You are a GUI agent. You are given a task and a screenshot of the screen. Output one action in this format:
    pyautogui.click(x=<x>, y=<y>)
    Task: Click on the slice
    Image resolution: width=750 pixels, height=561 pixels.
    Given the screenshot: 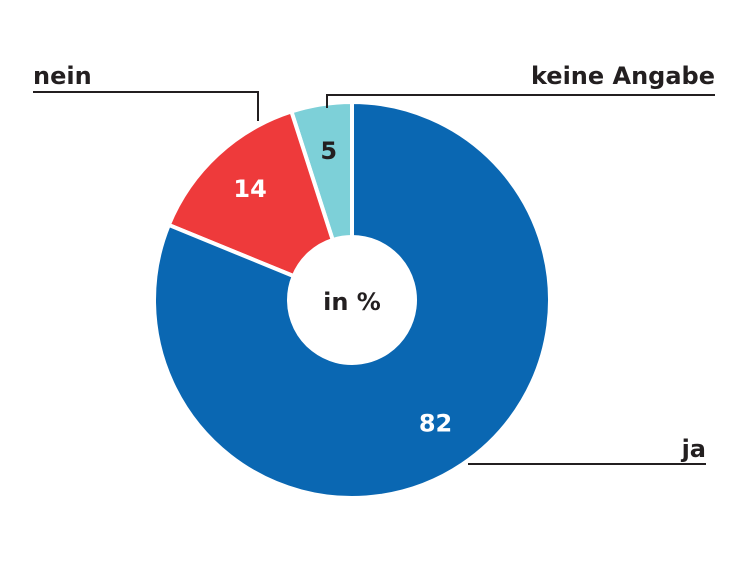 What is the action you would take?
    pyautogui.click(x=251, y=193)
    